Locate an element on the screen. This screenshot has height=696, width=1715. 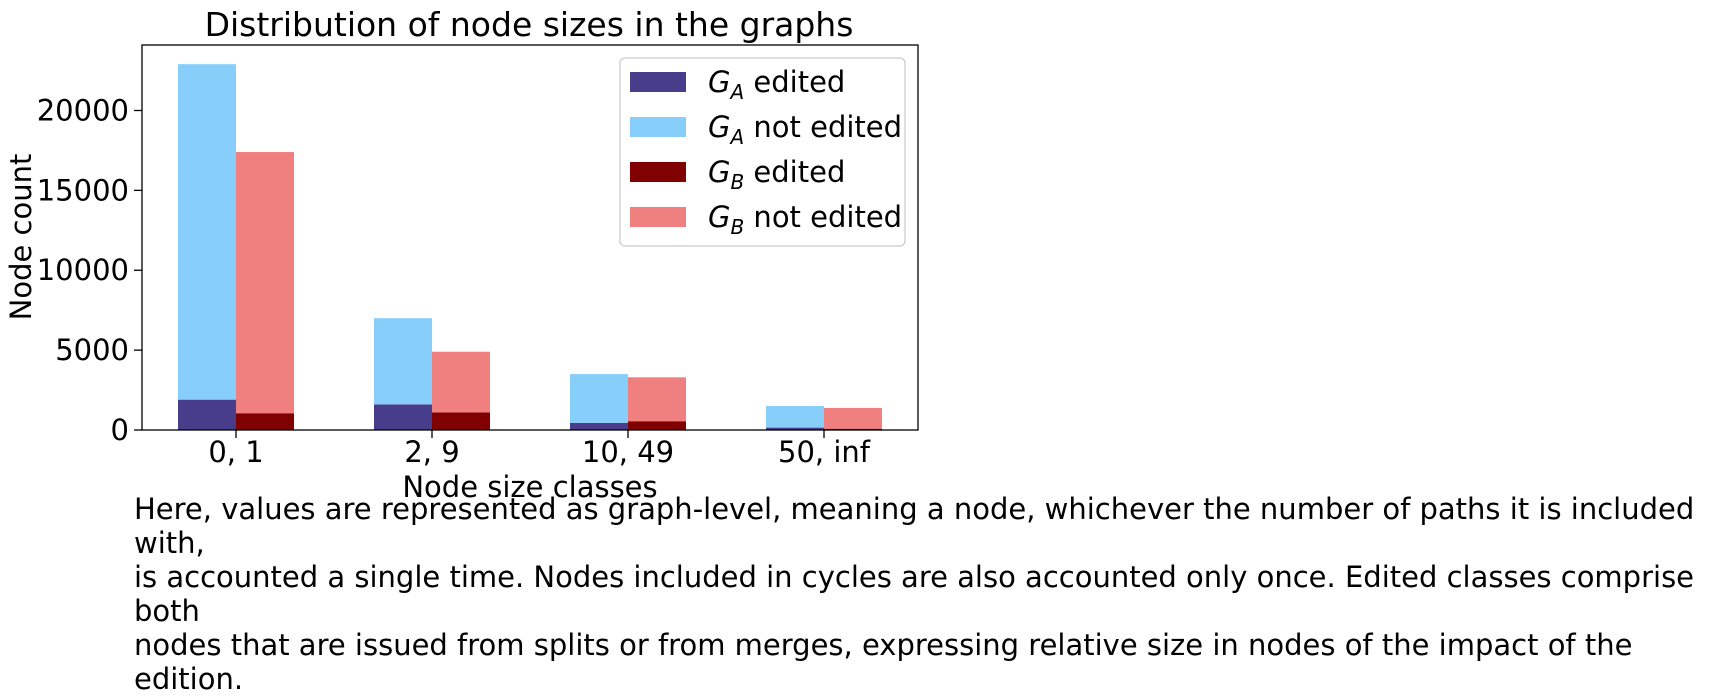
legend-label: GB not edited is located at coordinates (805, 219).